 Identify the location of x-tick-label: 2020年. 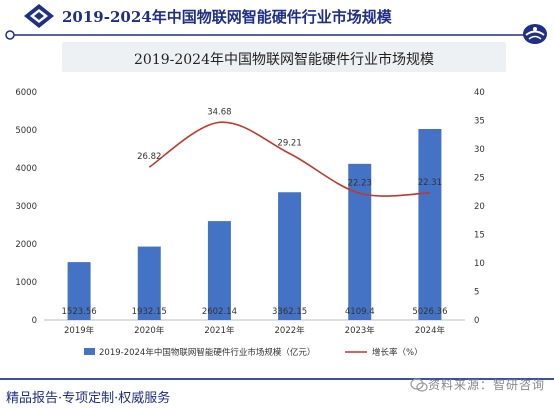
(149, 330).